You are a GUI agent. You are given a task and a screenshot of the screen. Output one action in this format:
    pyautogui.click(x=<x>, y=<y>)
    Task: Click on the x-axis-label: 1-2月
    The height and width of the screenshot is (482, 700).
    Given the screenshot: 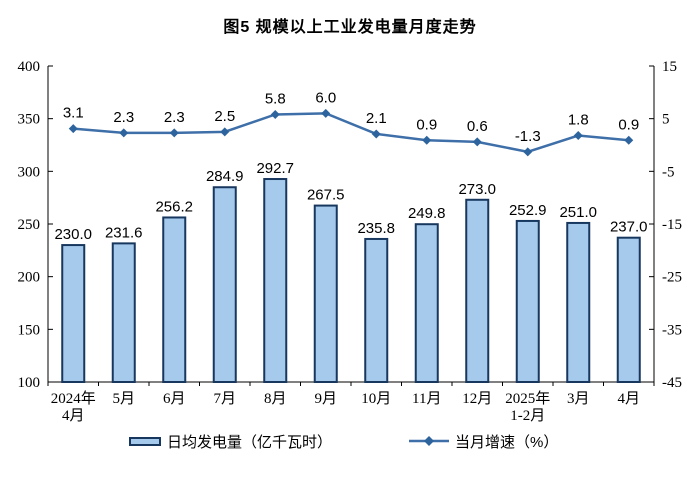 What is the action you would take?
    pyautogui.click(x=527, y=416)
    